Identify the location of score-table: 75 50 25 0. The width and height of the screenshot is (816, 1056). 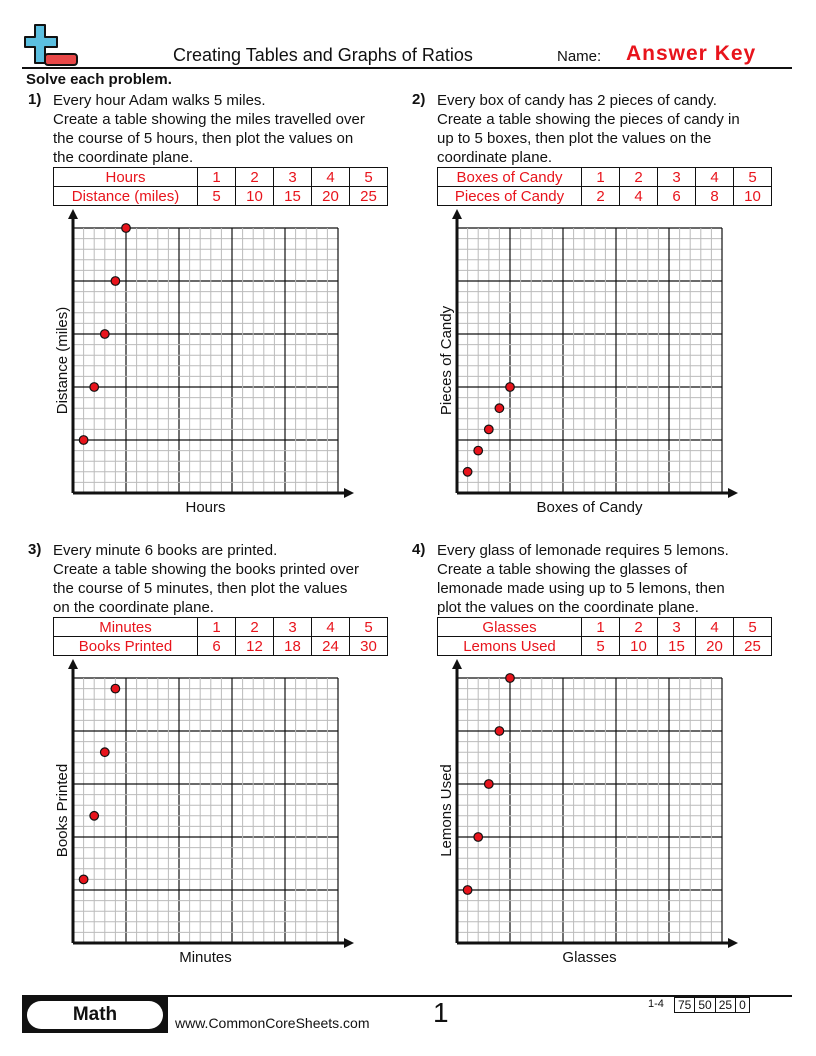
(711, 1005).